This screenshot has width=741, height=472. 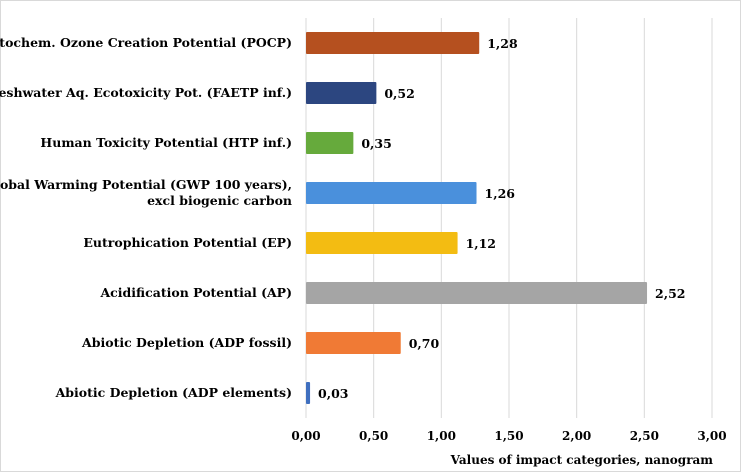 What do you see at coordinates (502, 43) in the screenshot?
I see `value-label: 1,28` at bounding box center [502, 43].